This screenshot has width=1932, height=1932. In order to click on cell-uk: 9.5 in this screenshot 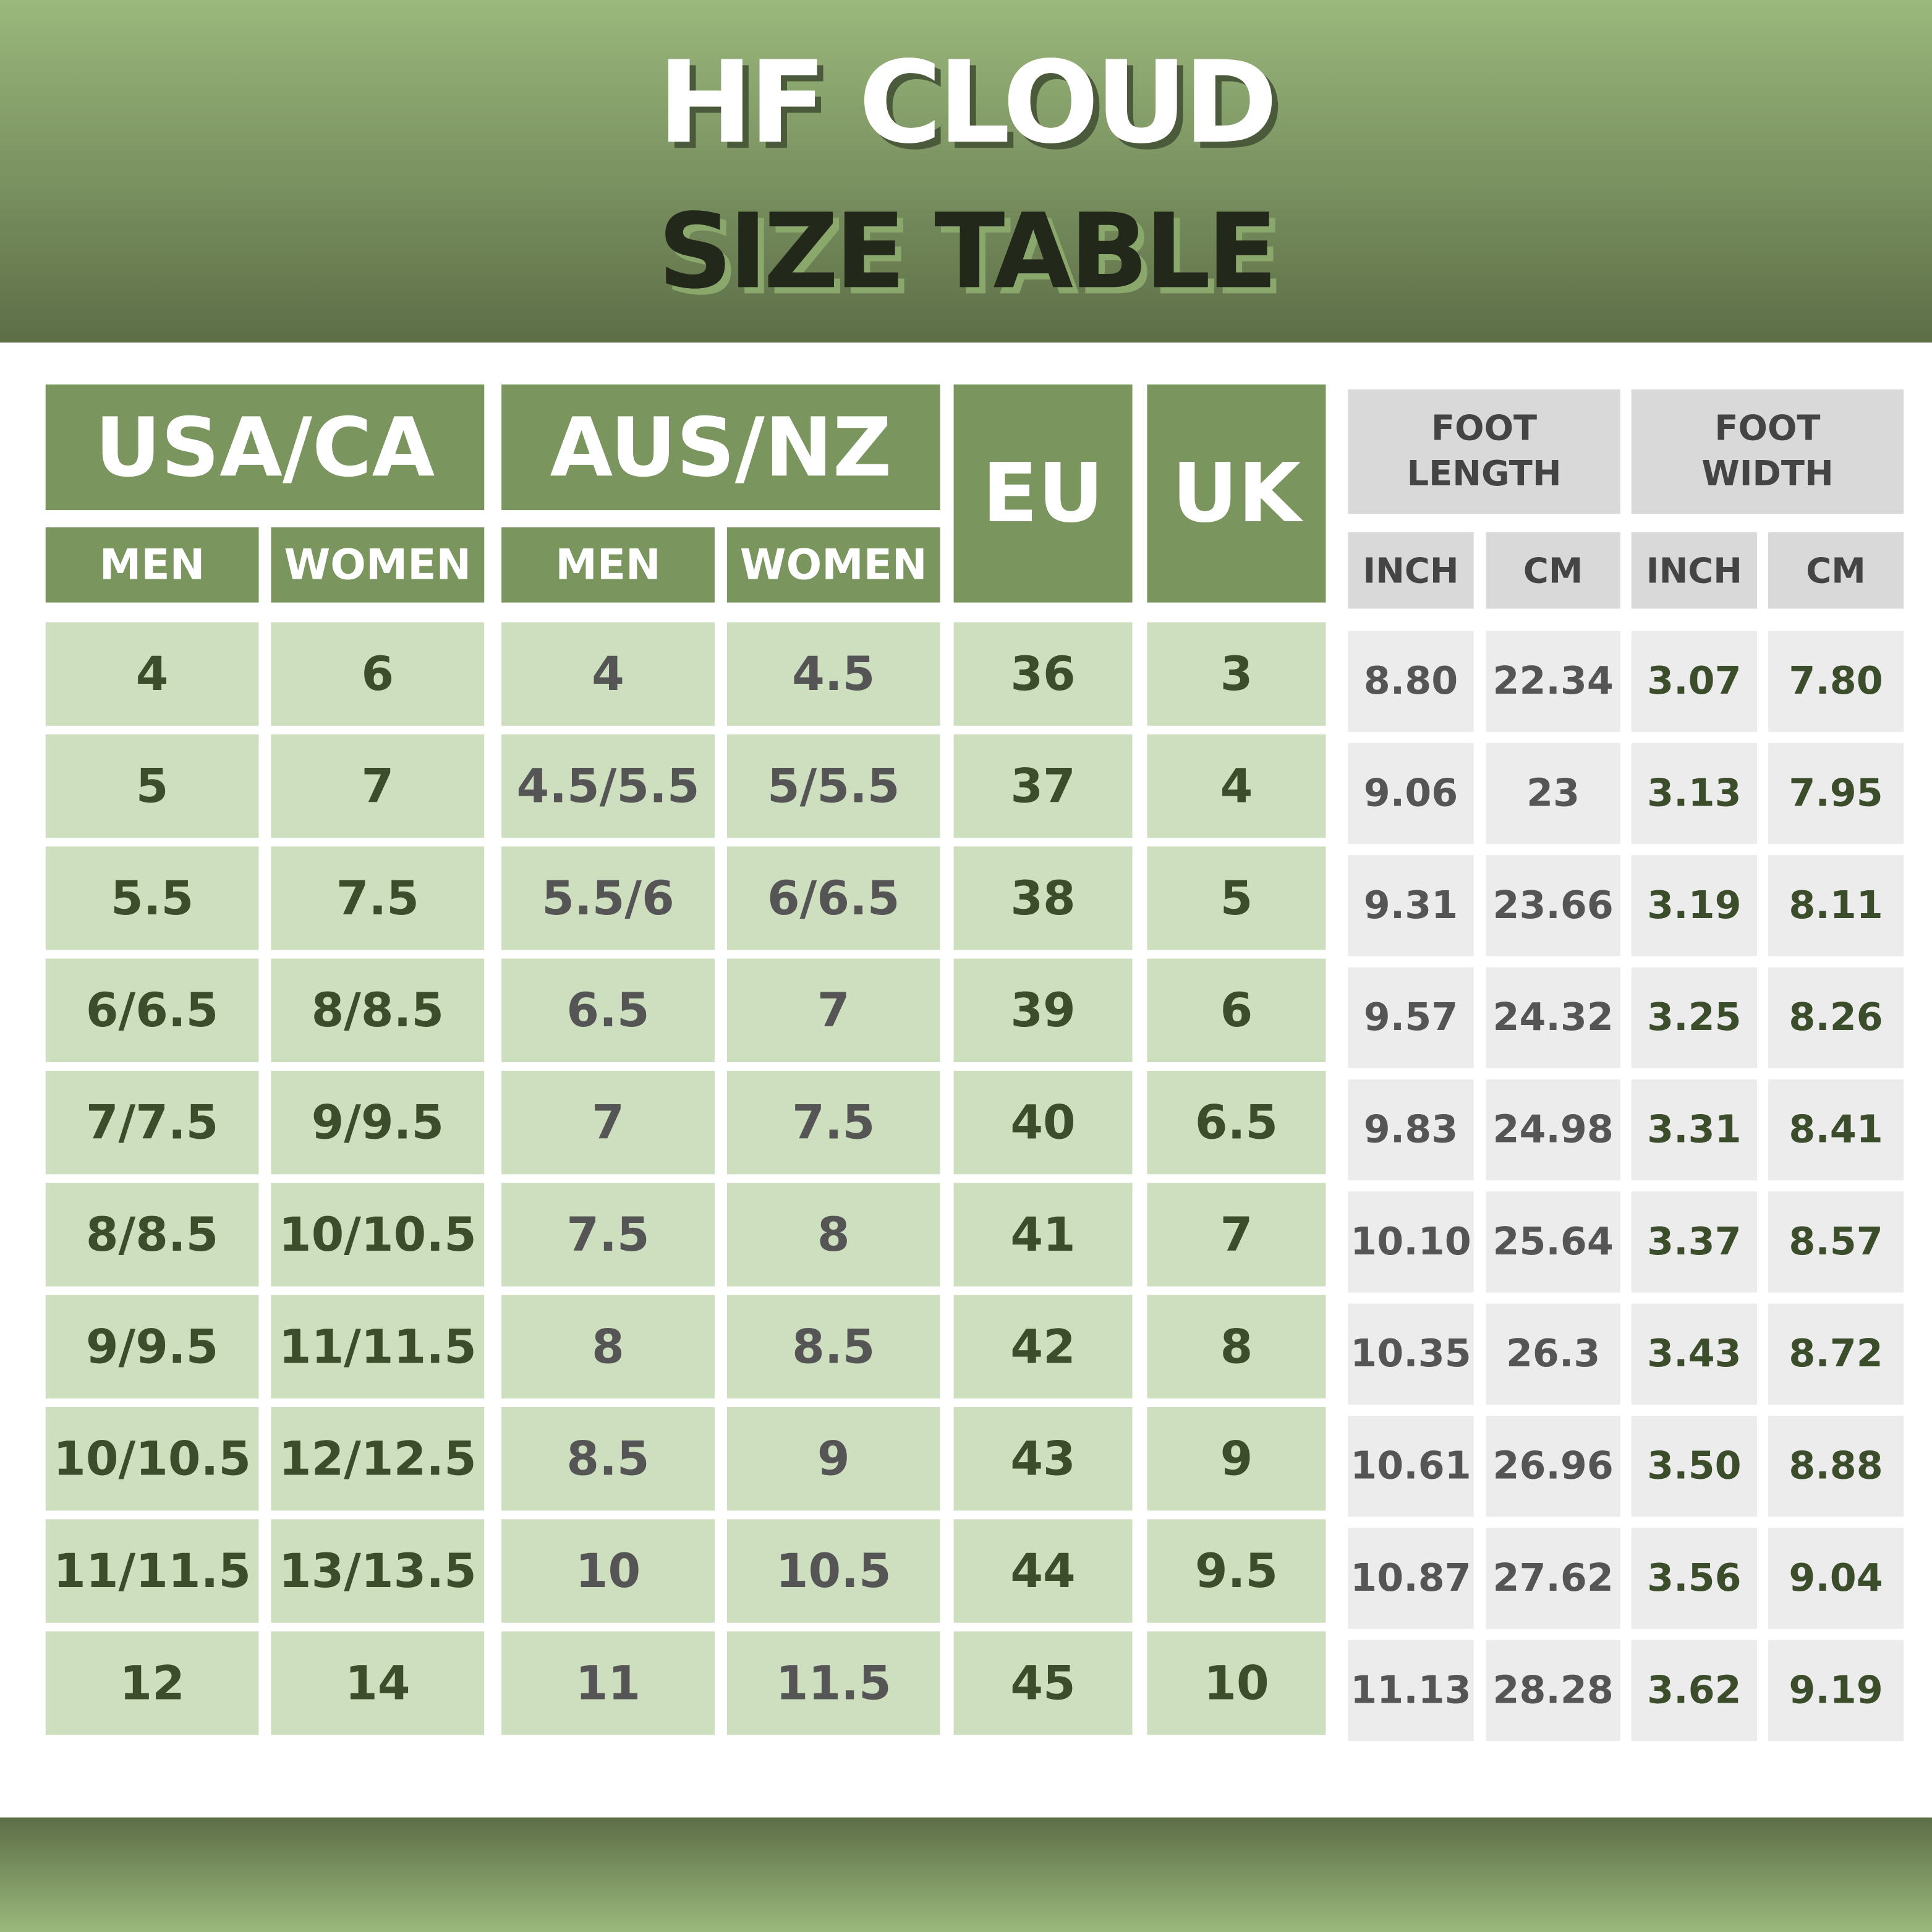, I will do `click(1236, 1571)`.